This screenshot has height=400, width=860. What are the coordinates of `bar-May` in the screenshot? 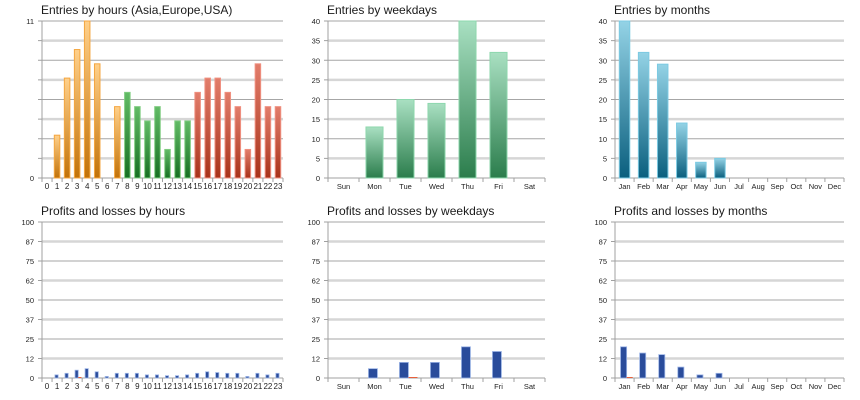 It's located at (701, 170).